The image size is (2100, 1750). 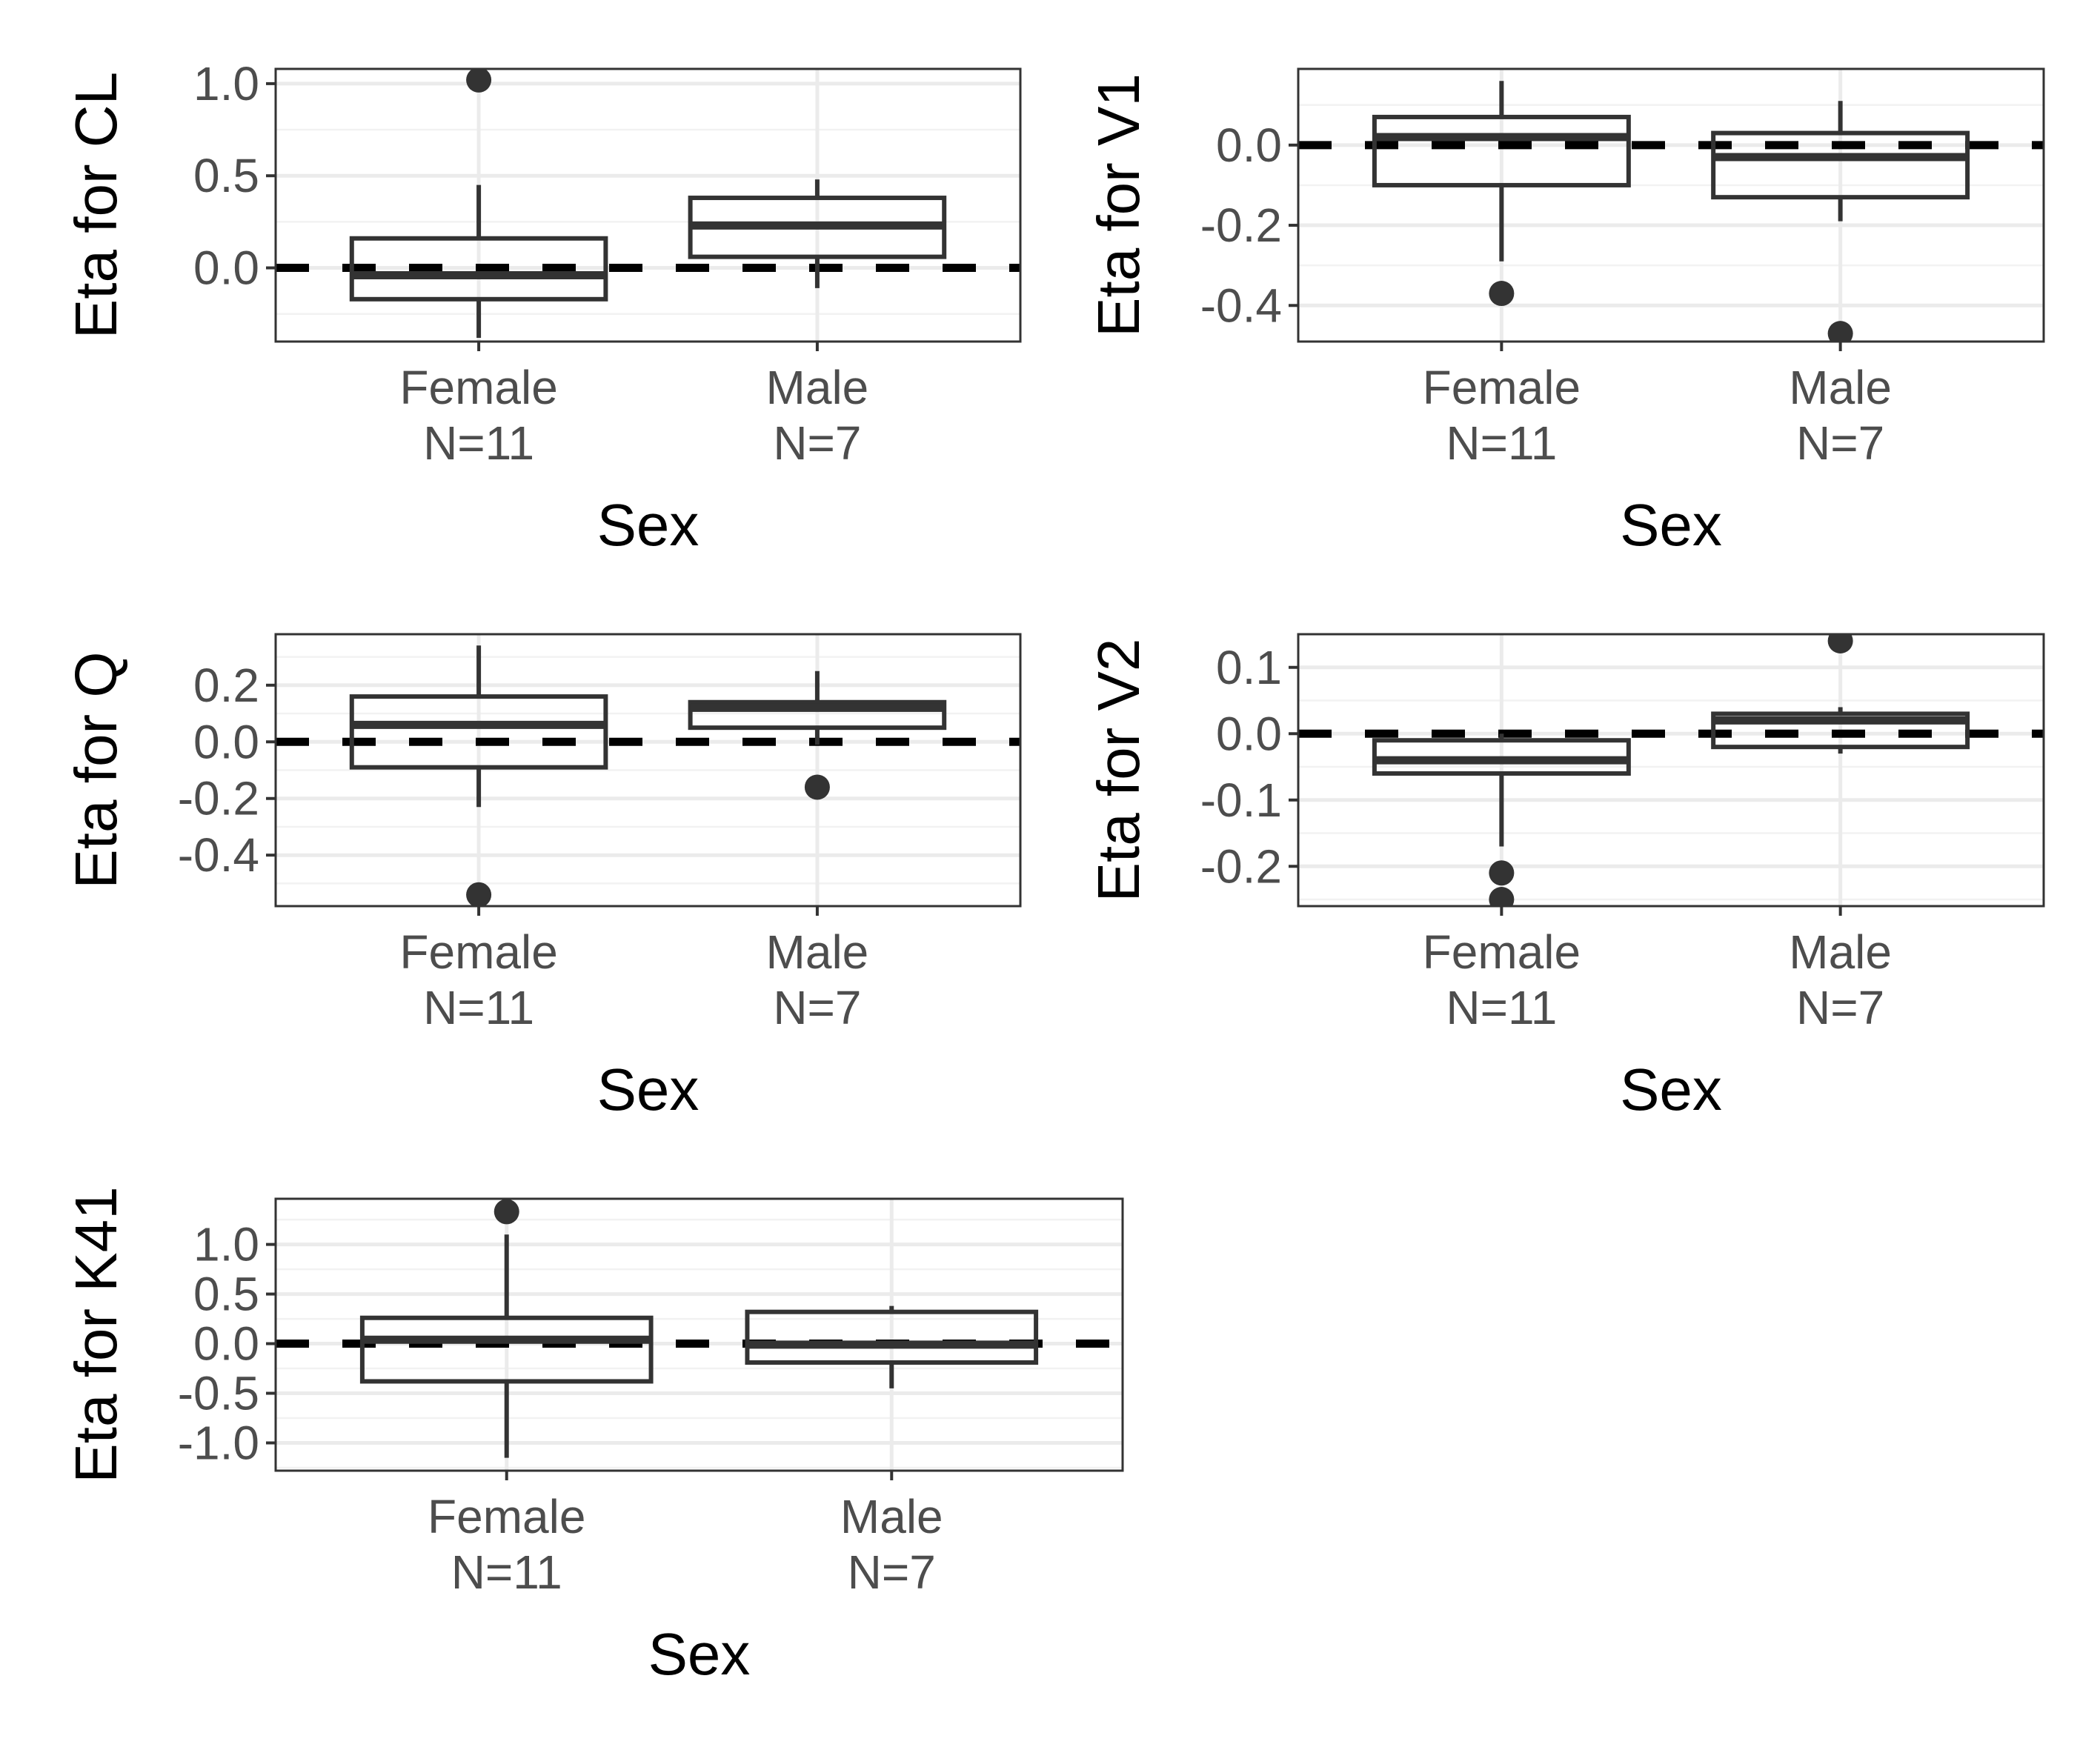 What do you see at coordinates (96, 769) in the screenshot?
I see `y-axis-title: Eta for Q` at bounding box center [96, 769].